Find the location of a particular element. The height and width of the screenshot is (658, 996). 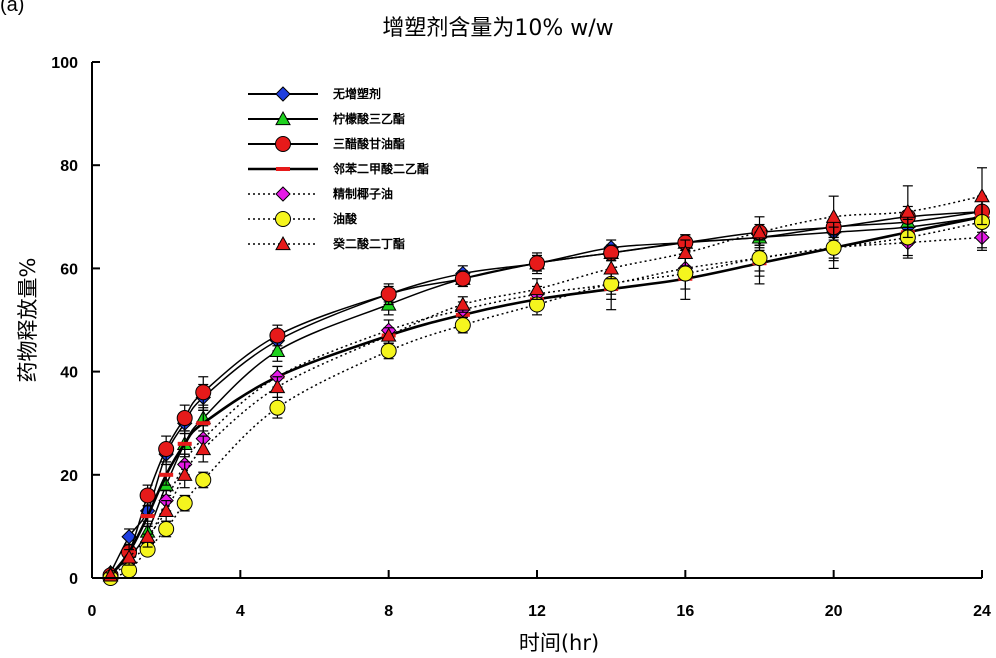

x-tick-label: 0 is located at coordinates (92, 611).